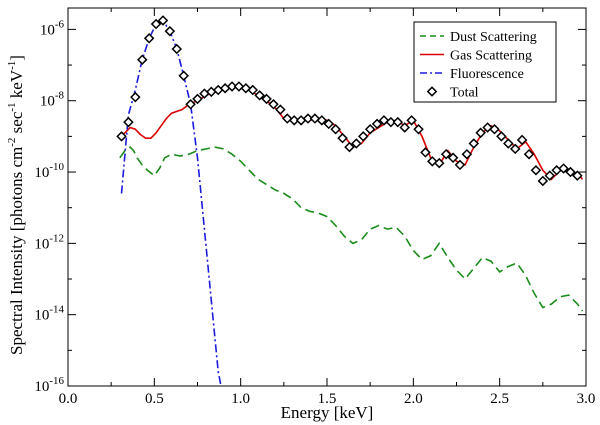 This screenshot has height=425, width=600. What do you see at coordinates (49, 206) in the screenshot?
I see `y-tick-labels: 10⁻⁶ 10⁻⁸ 10⁻¹⁰ 10⁻¹² 10⁻¹⁴ 10⁻¹⁶` at bounding box center [49, 206].